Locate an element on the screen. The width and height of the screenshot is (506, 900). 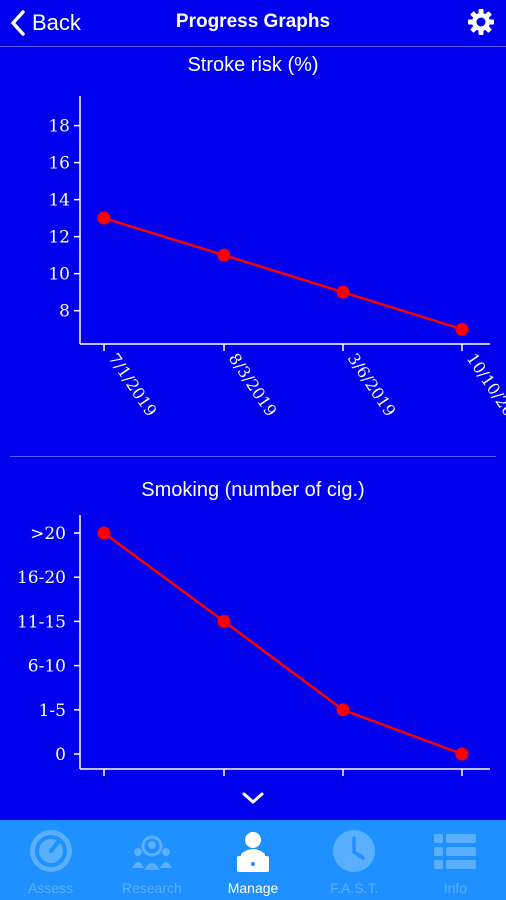
tab-fast: F.A.S.T. is located at coordinates (354, 860).